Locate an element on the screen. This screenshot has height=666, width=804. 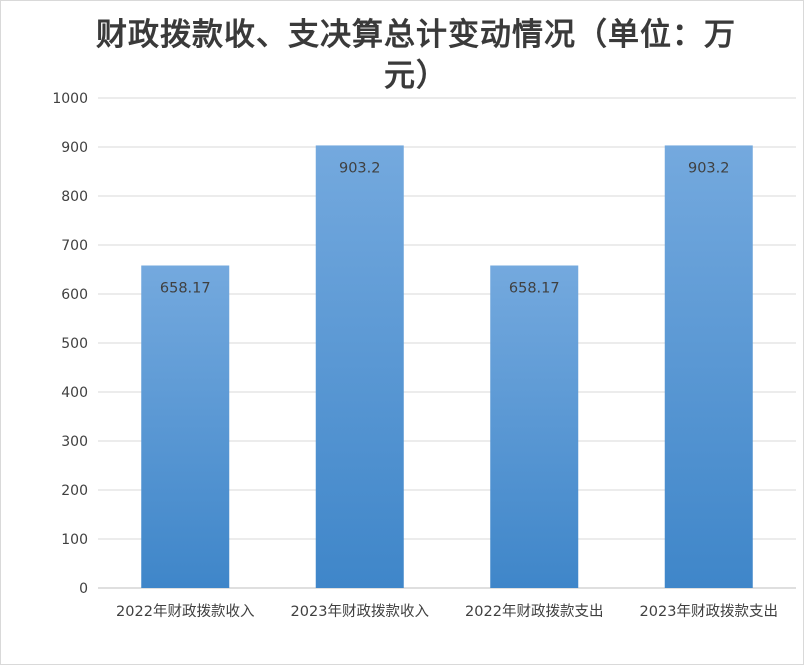
y-tick-label: 400 is located at coordinates (74, 393).